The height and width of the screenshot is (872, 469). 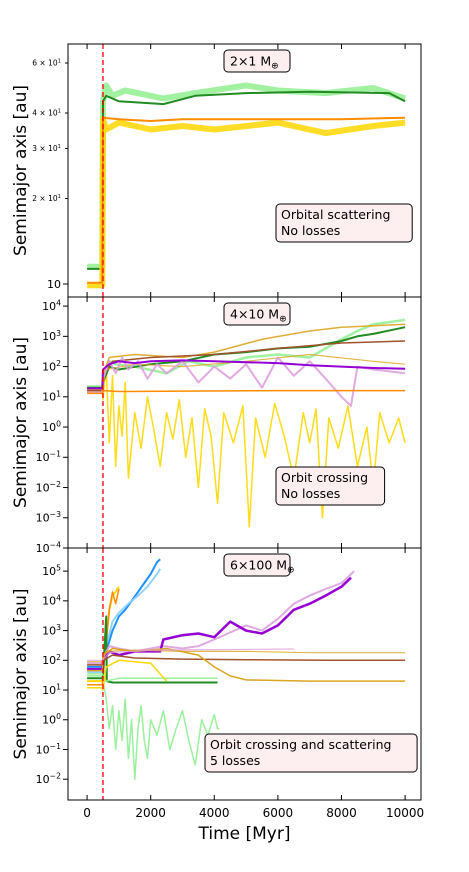 What do you see at coordinates (254, 63) in the screenshot?
I see `mass-label: 2×1 M⊕` at bounding box center [254, 63].